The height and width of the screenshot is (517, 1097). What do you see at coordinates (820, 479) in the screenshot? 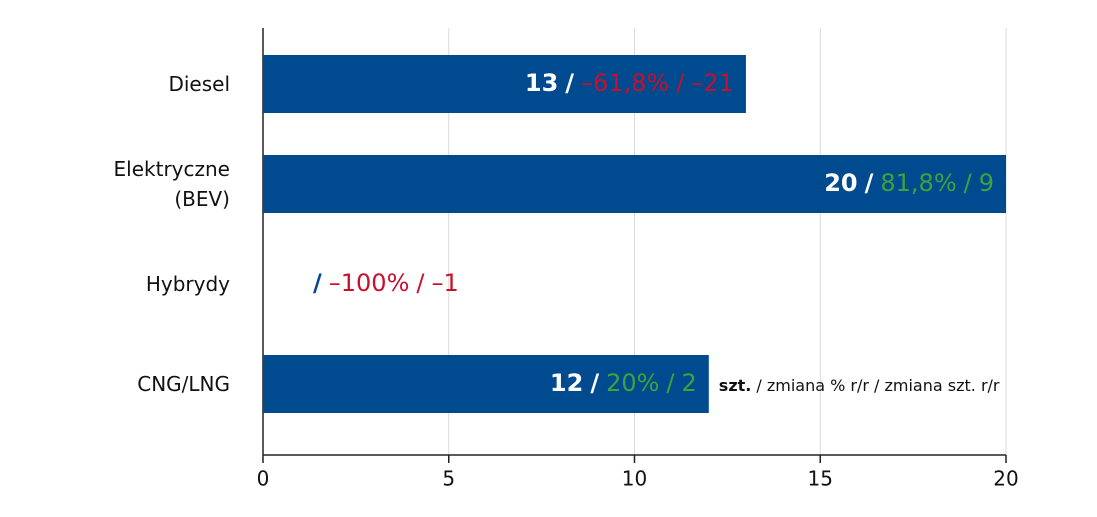
I see `x-tick-label: 15` at bounding box center [820, 479].